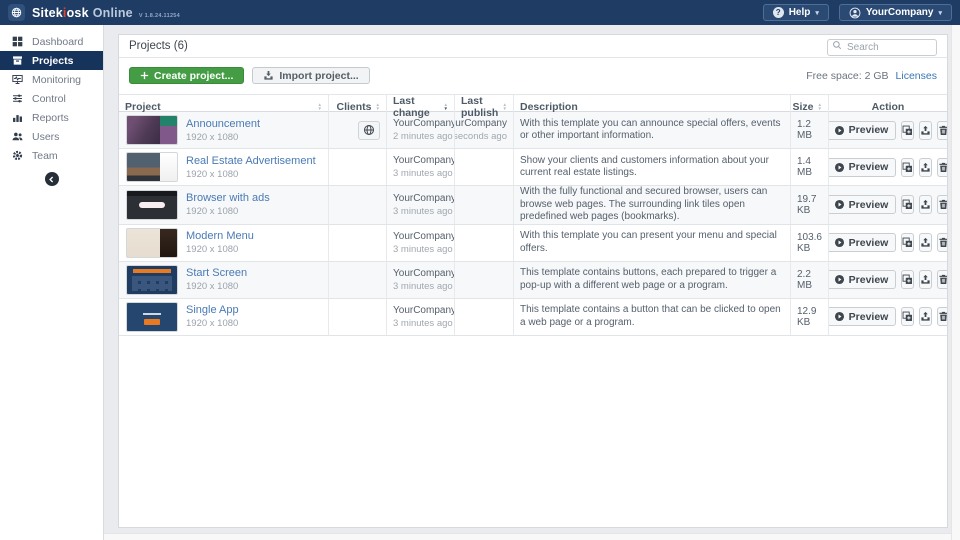  I want to click on account-menu-button: YourCompany ▾, so click(895, 12).